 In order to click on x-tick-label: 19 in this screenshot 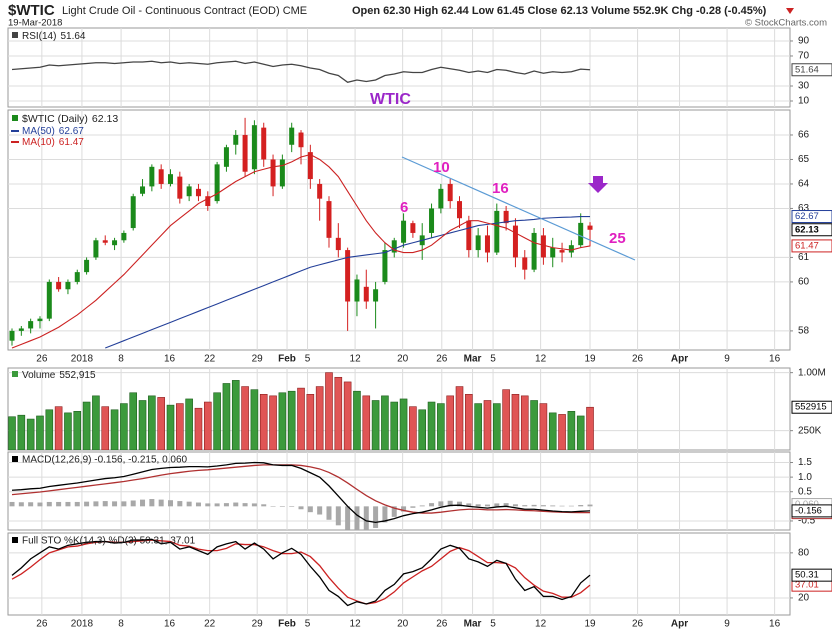, I will do `click(590, 359)`.